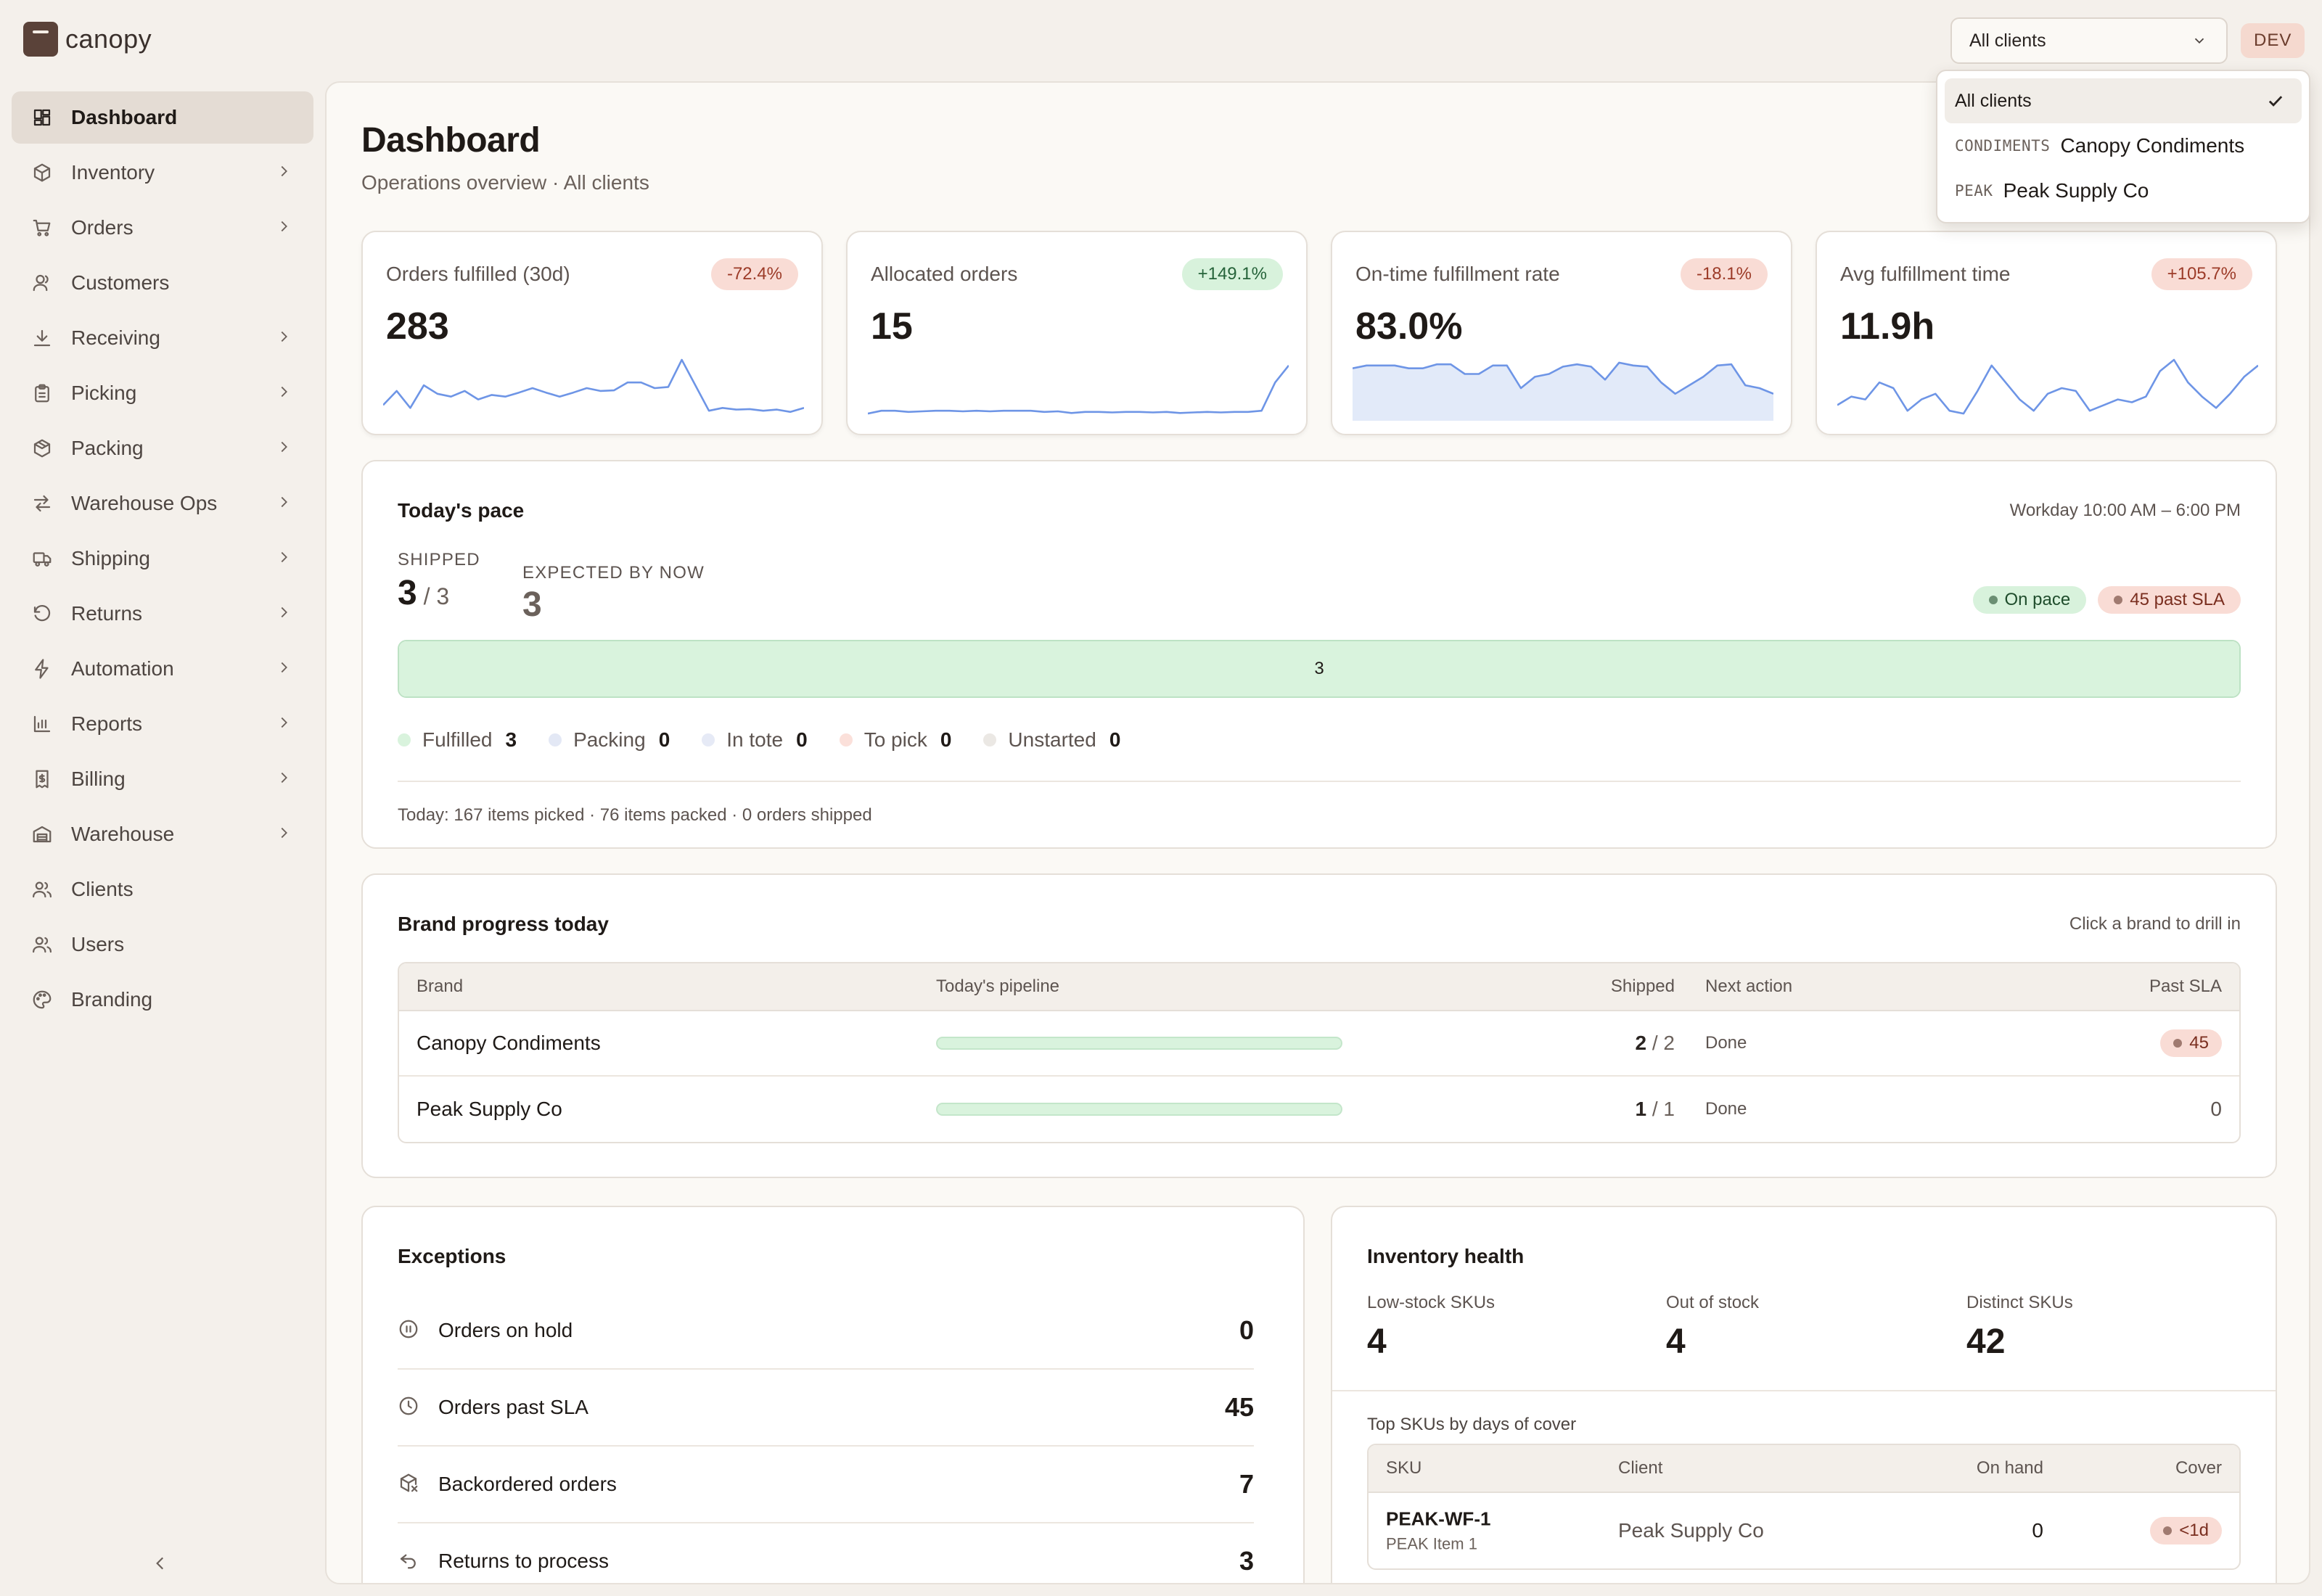 The height and width of the screenshot is (1596, 2322). I want to click on client-select: All clients, so click(2089, 40).